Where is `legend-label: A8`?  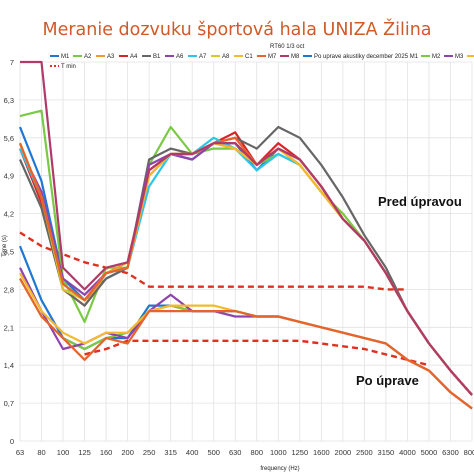 legend-label: A8 is located at coordinates (226, 57).